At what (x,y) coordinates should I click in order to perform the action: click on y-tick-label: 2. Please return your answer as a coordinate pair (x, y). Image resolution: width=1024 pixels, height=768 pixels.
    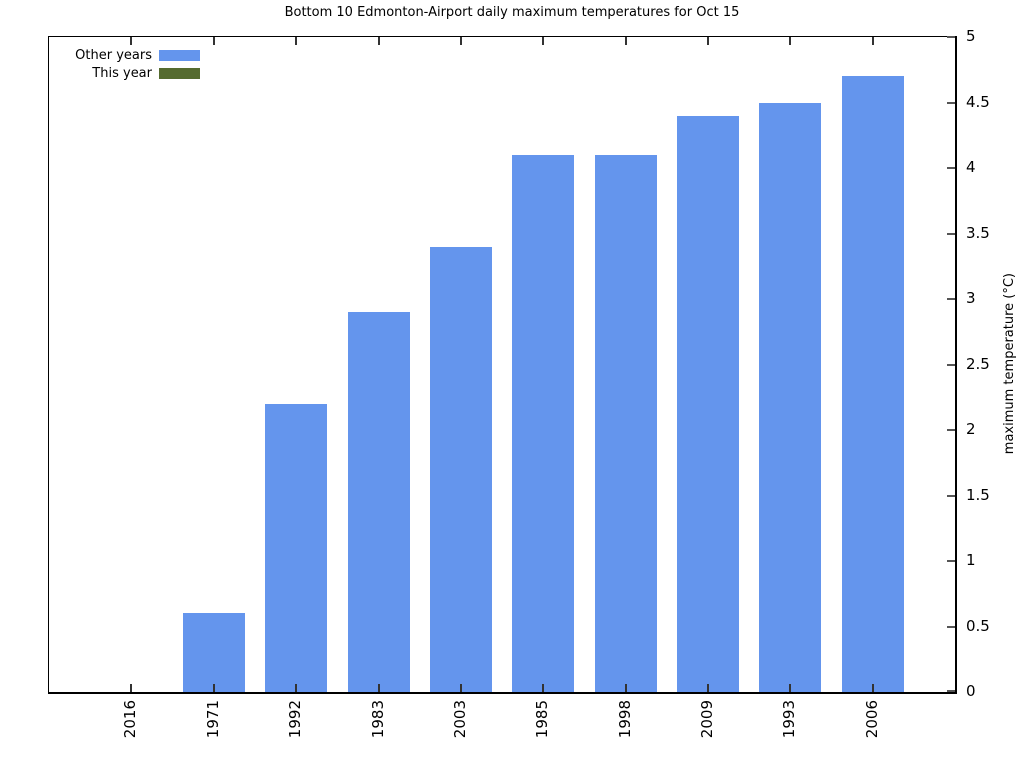
    Looking at the image, I should click on (971, 429).